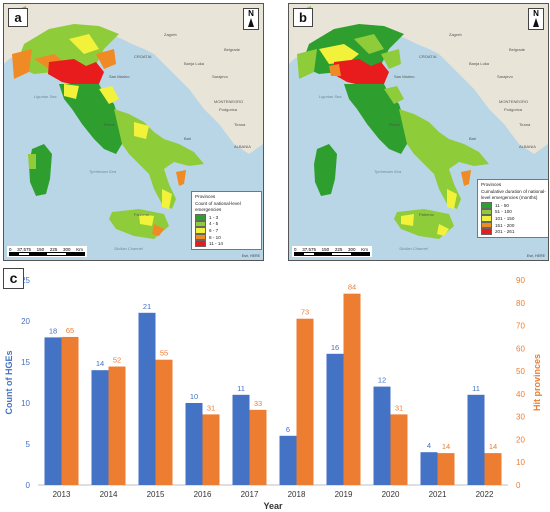 This screenshot has height=512, width=550. I want to click on scale-bar-b: 0 37,575 150 225 300 Km, so click(332, 251).